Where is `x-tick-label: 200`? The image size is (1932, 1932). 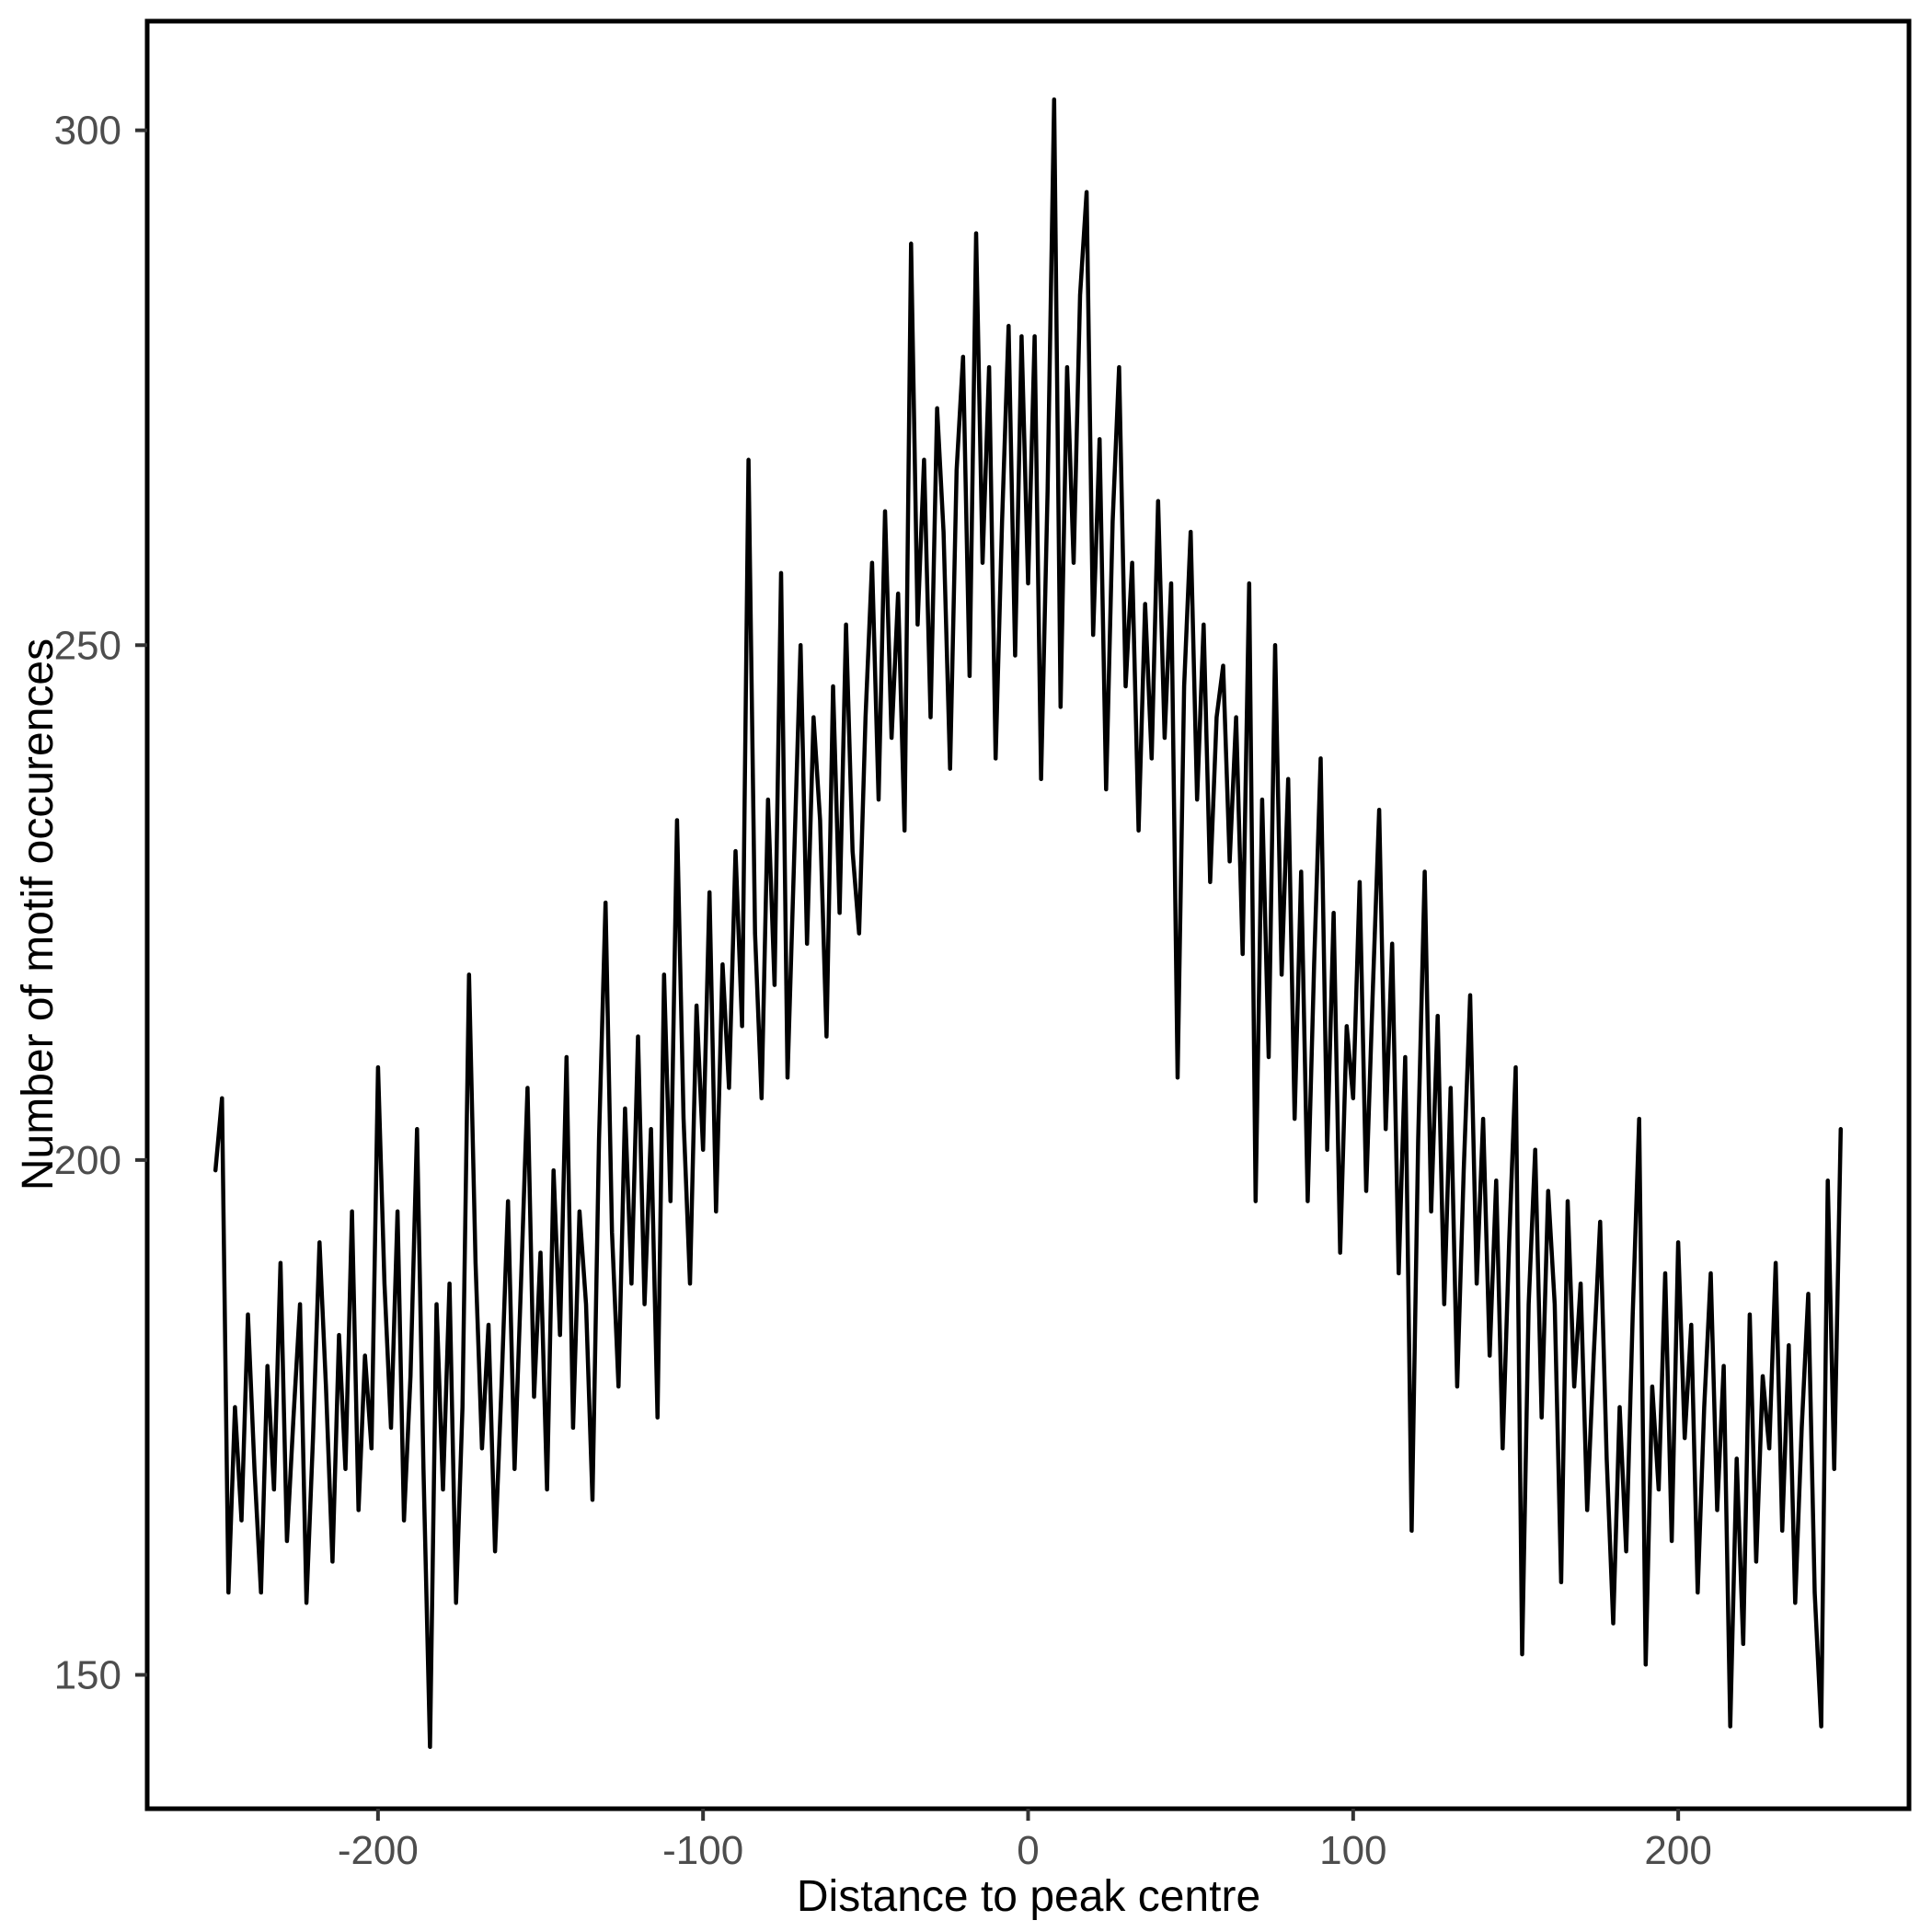 x-tick-label: 200 is located at coordinates (1677, 1850).